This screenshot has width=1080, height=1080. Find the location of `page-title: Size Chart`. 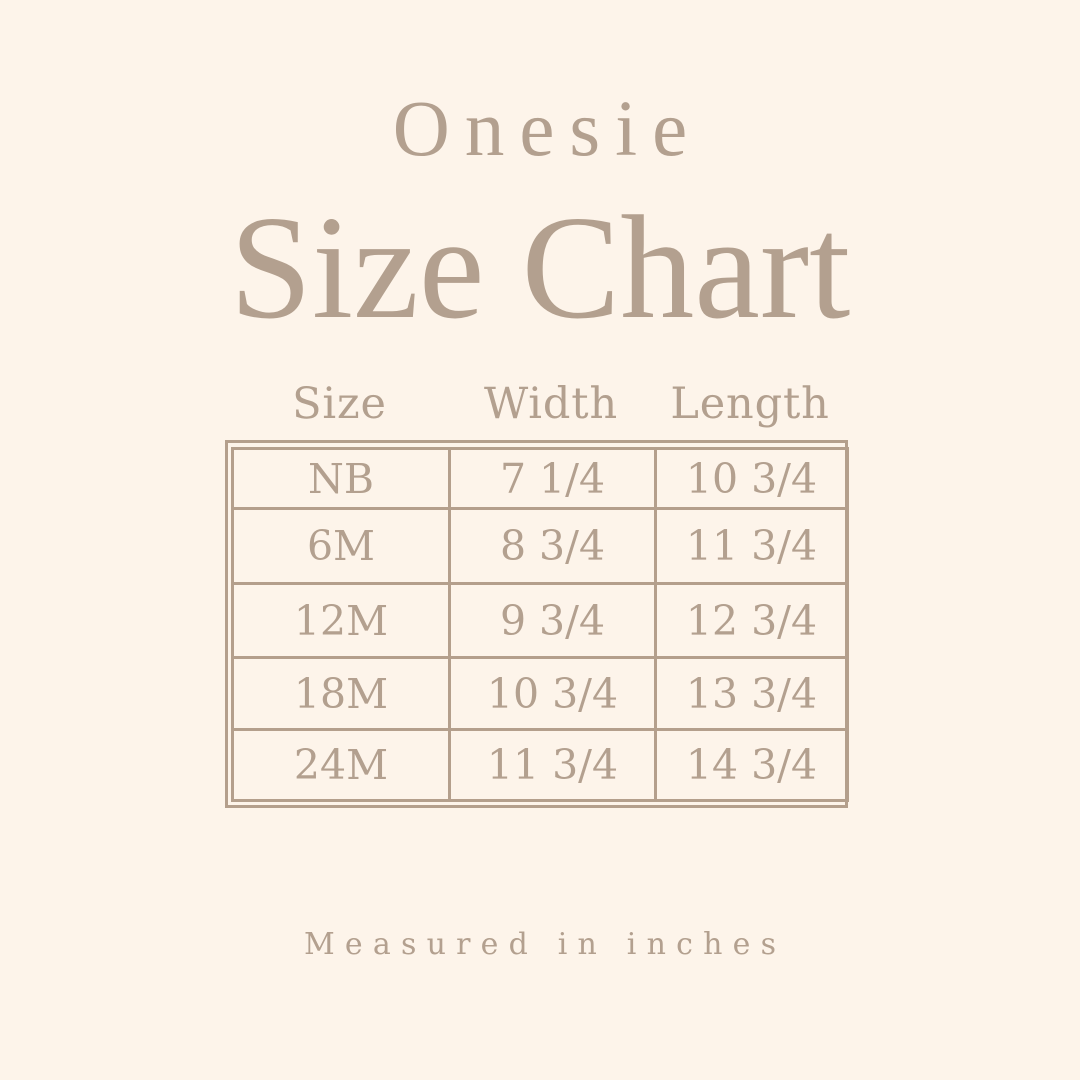

page-title: Size Chart is located at coordinates (540, 268).